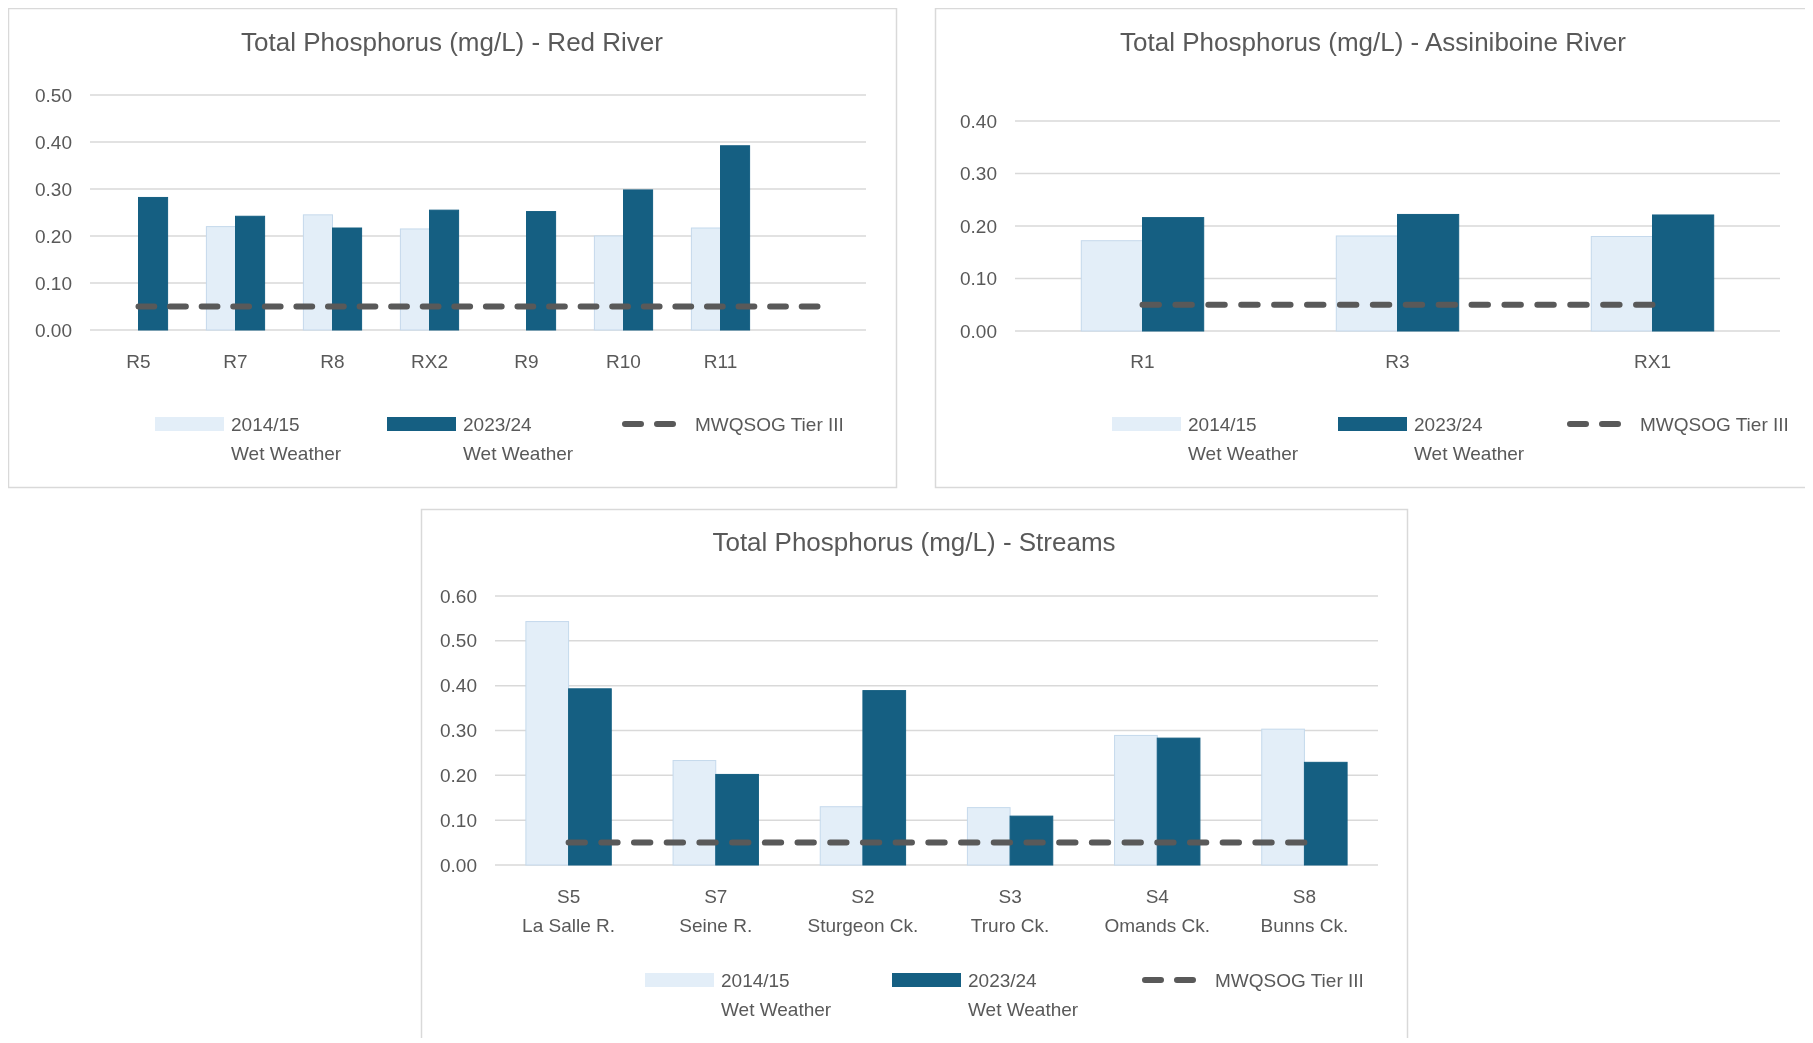 This screenshot has width=1813, height=1043. What do you see at coordinates (569, 911) in the screenshot?
I see `x-tick-label: S5 La Salle R.` at bounding box center [569, 911].